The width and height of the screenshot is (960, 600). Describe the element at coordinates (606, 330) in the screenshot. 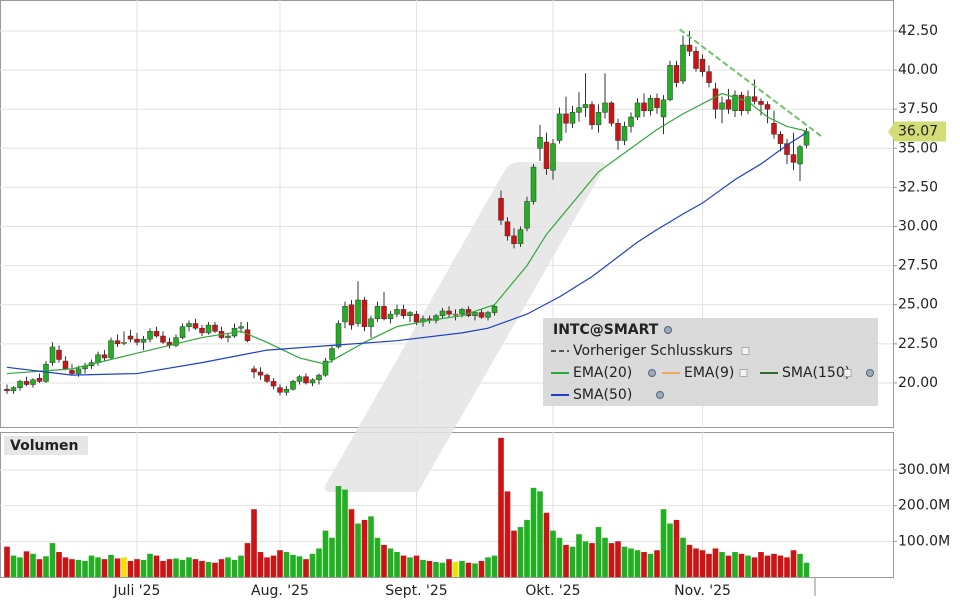

I see `legend-title: INTC@SMART` at that location.